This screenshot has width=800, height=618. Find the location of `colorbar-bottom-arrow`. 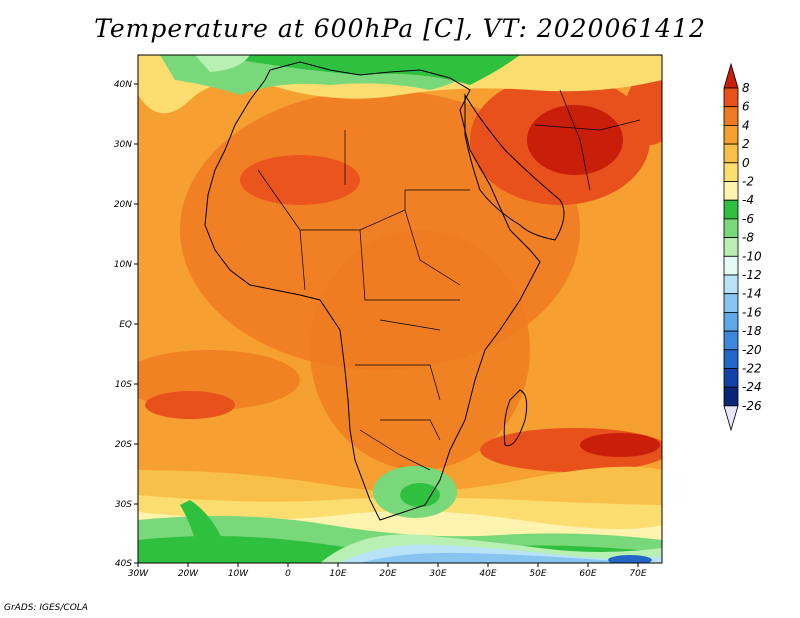

colorbar-bottom-arrow is located at coordinates (731, 418).